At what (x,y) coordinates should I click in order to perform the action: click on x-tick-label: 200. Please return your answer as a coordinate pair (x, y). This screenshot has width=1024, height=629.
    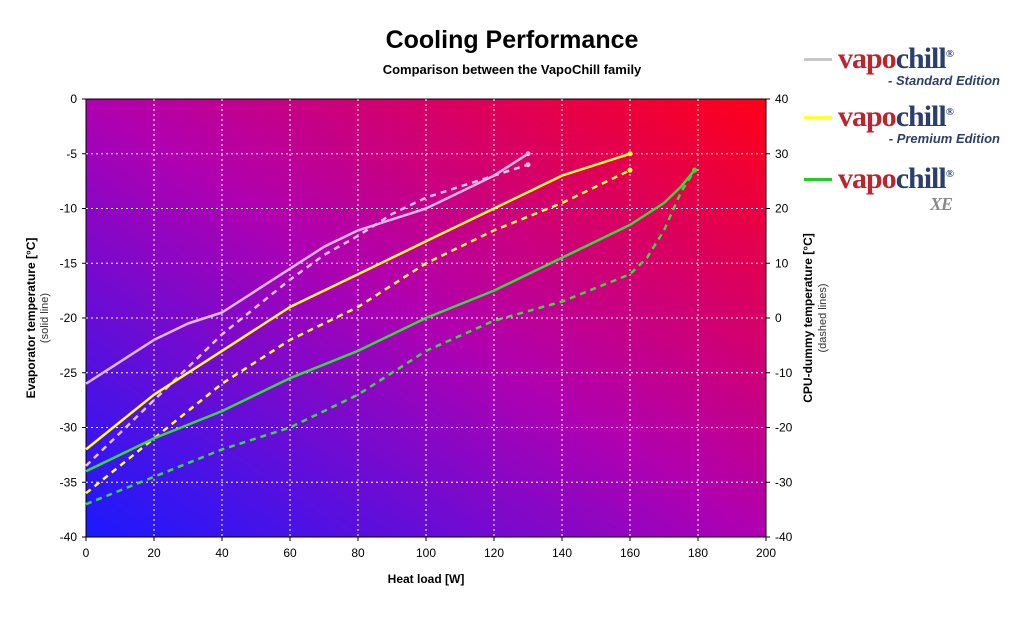
    Looking at the image, I should click on (766, 553).